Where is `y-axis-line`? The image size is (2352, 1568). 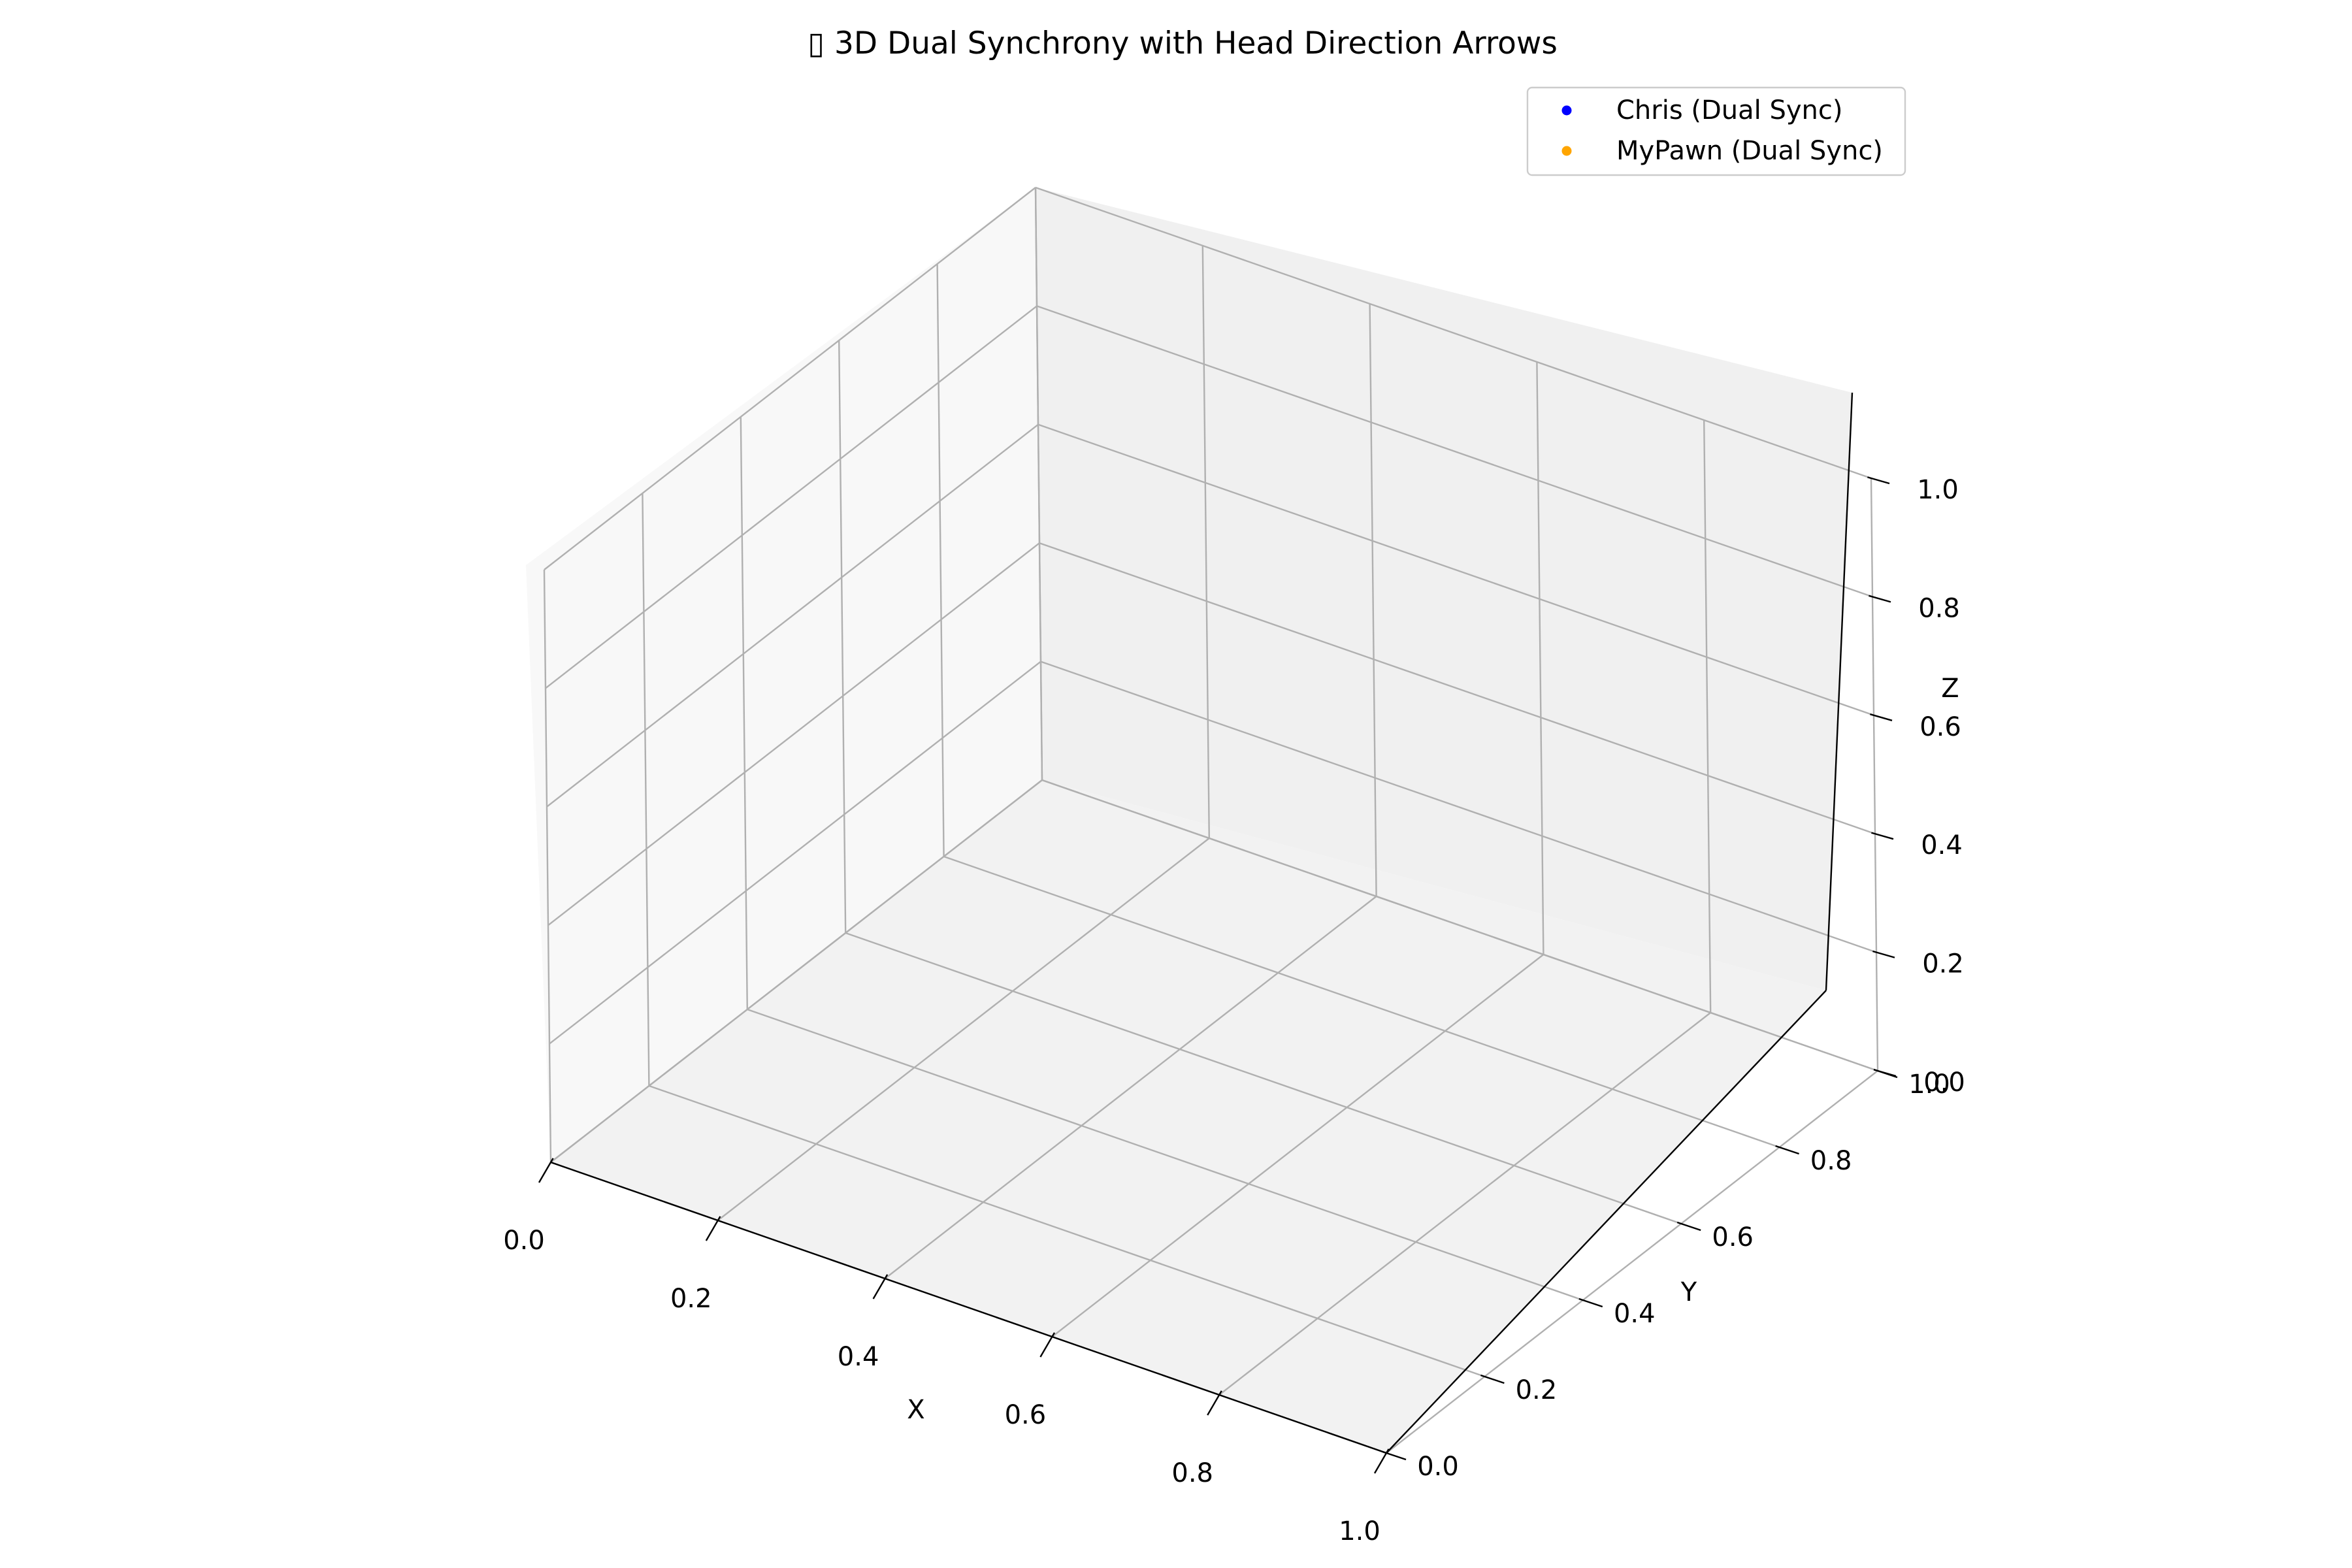
y-axis-line is located at coordinates (1606, 1222).